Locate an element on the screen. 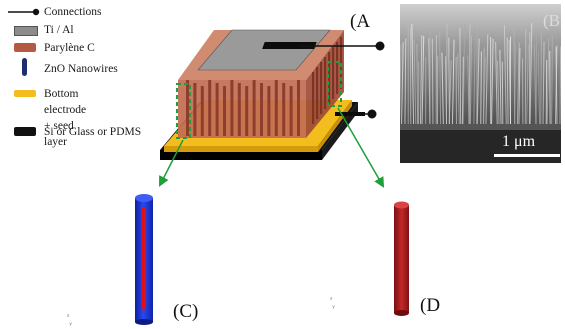  scale-bar is located at coordinates (527, 155).